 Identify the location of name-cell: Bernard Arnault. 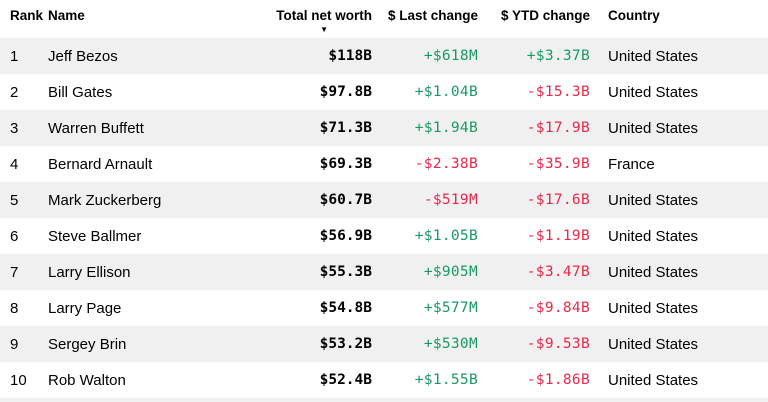
(100, 164).